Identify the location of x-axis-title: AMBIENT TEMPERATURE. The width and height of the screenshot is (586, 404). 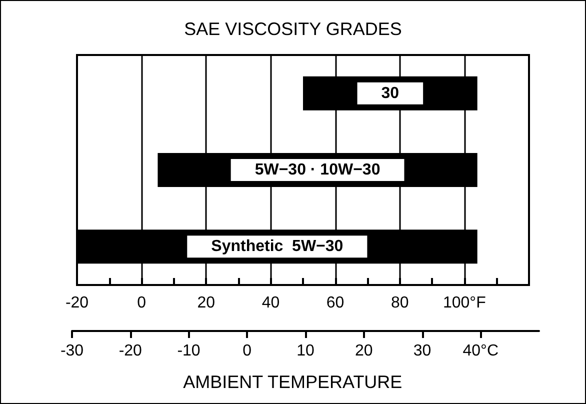
(292, 382).